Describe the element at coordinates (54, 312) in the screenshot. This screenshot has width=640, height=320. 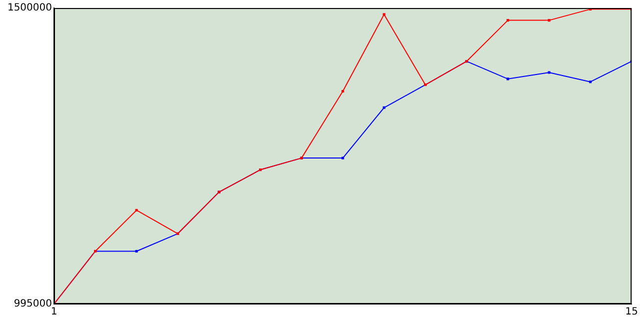
I see `x-tick-label: 1` at that location.